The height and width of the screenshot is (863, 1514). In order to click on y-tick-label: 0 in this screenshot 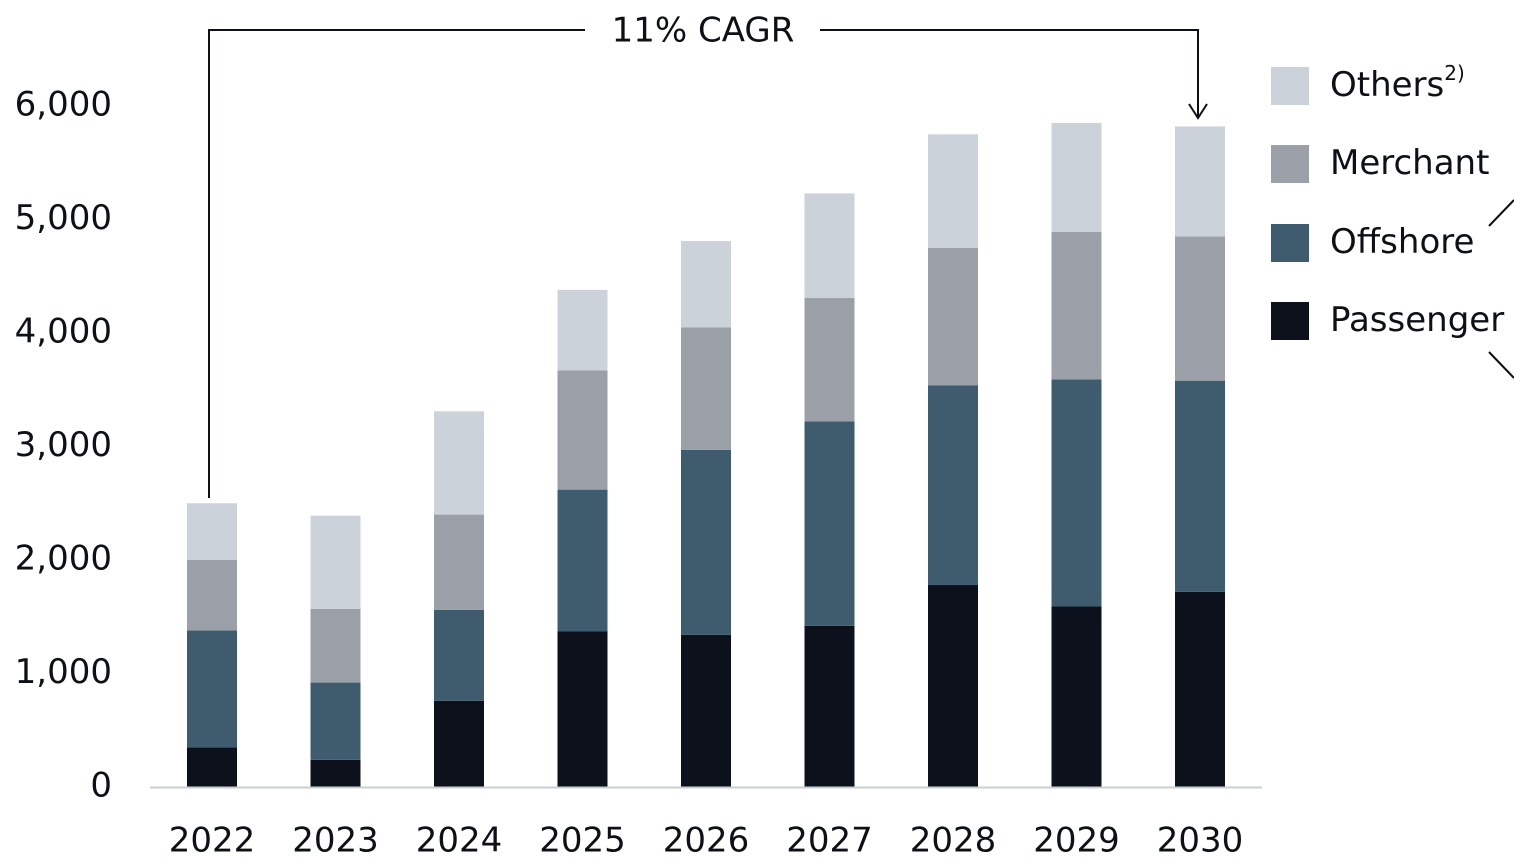, I will do `click(101, 786)`.